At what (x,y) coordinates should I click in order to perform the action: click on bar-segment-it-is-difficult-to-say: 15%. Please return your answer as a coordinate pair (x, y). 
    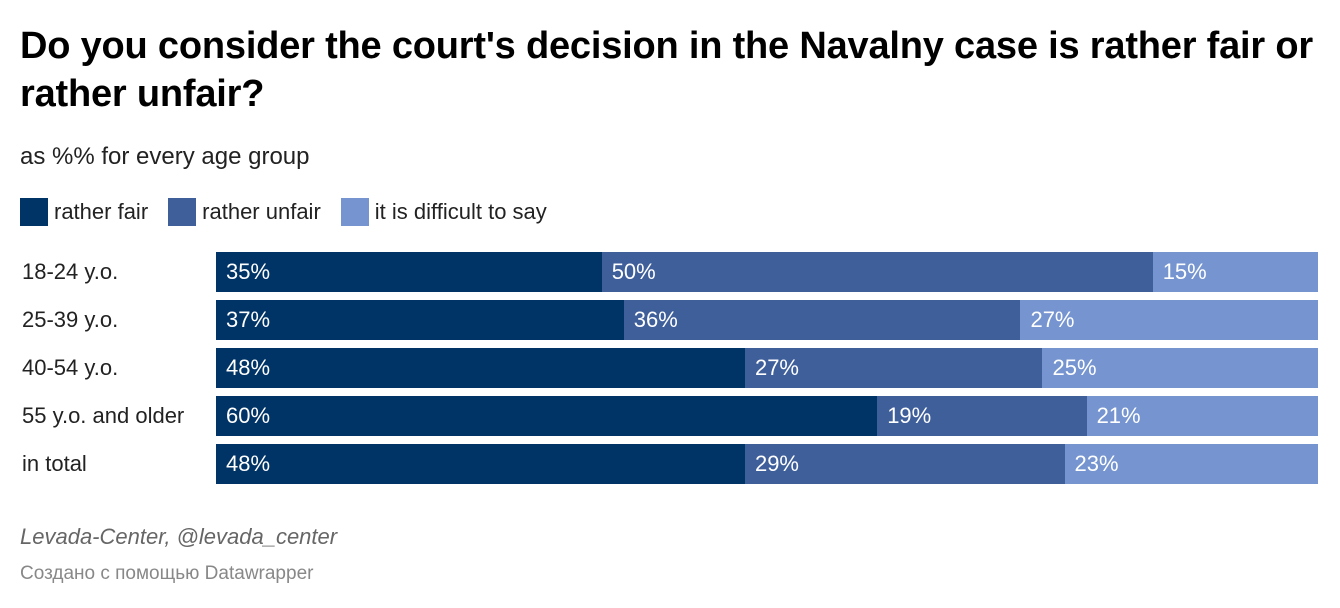
    Looking at the image, I should click on (1235, 272).